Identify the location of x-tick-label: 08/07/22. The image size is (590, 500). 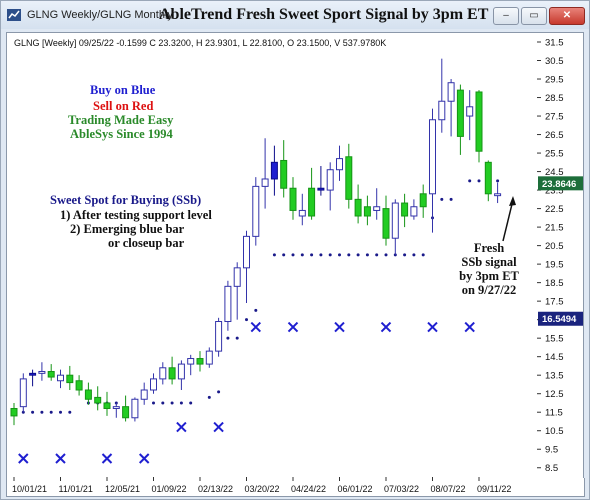
(448, 489).